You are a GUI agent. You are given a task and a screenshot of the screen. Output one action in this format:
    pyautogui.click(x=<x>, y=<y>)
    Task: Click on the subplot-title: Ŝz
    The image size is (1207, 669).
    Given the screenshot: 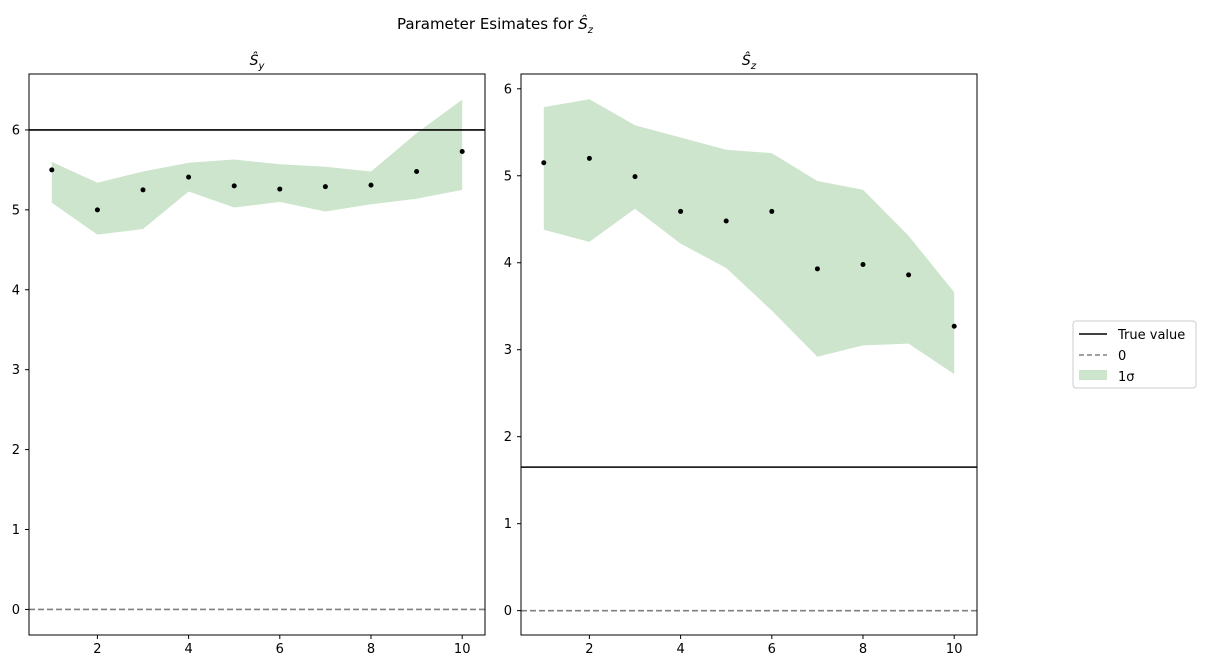 What is the action you would take?
    pyautogui.click(x=749, y=61)
    